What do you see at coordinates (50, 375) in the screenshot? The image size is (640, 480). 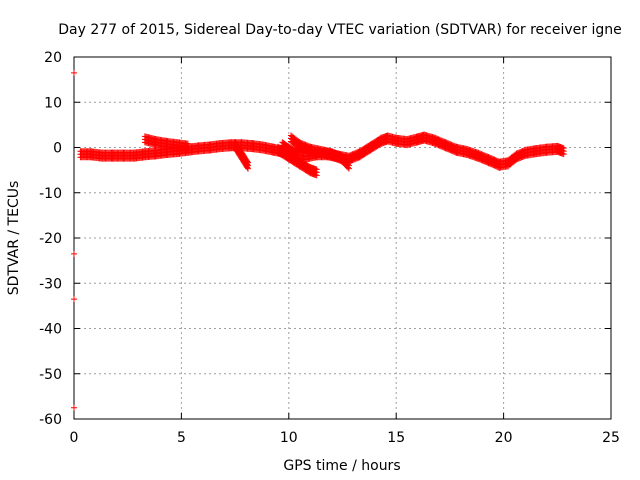 I see `y-tick-label: -50` at bounding box center [50, 375].